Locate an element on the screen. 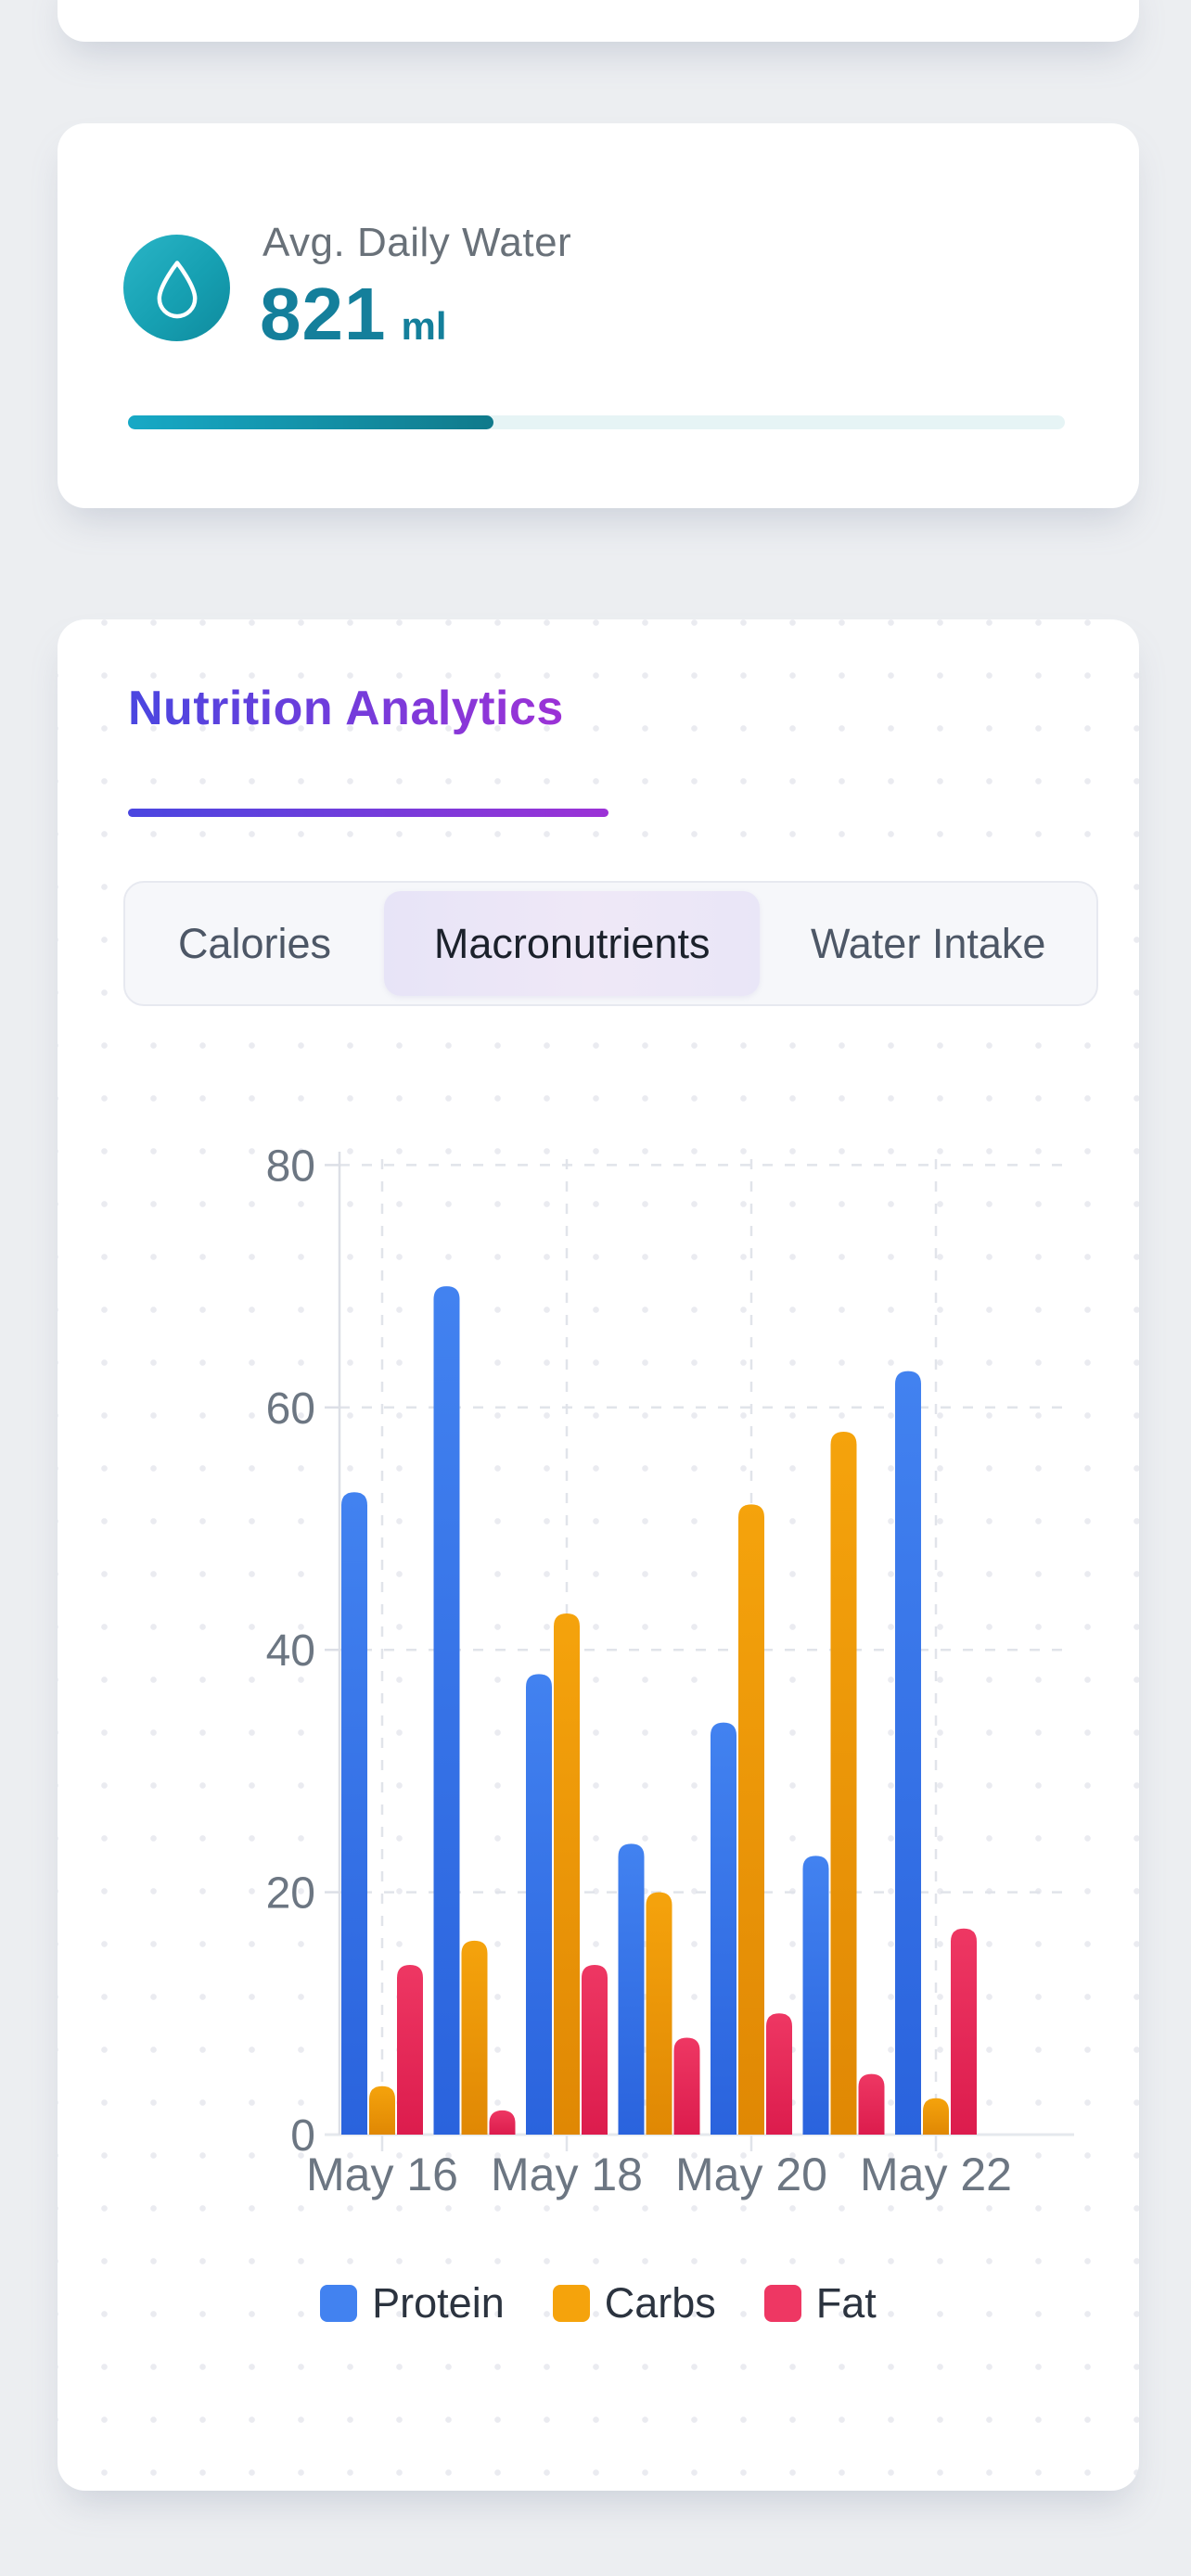  tab-calories: Calories is located at coordinates (254, 943).